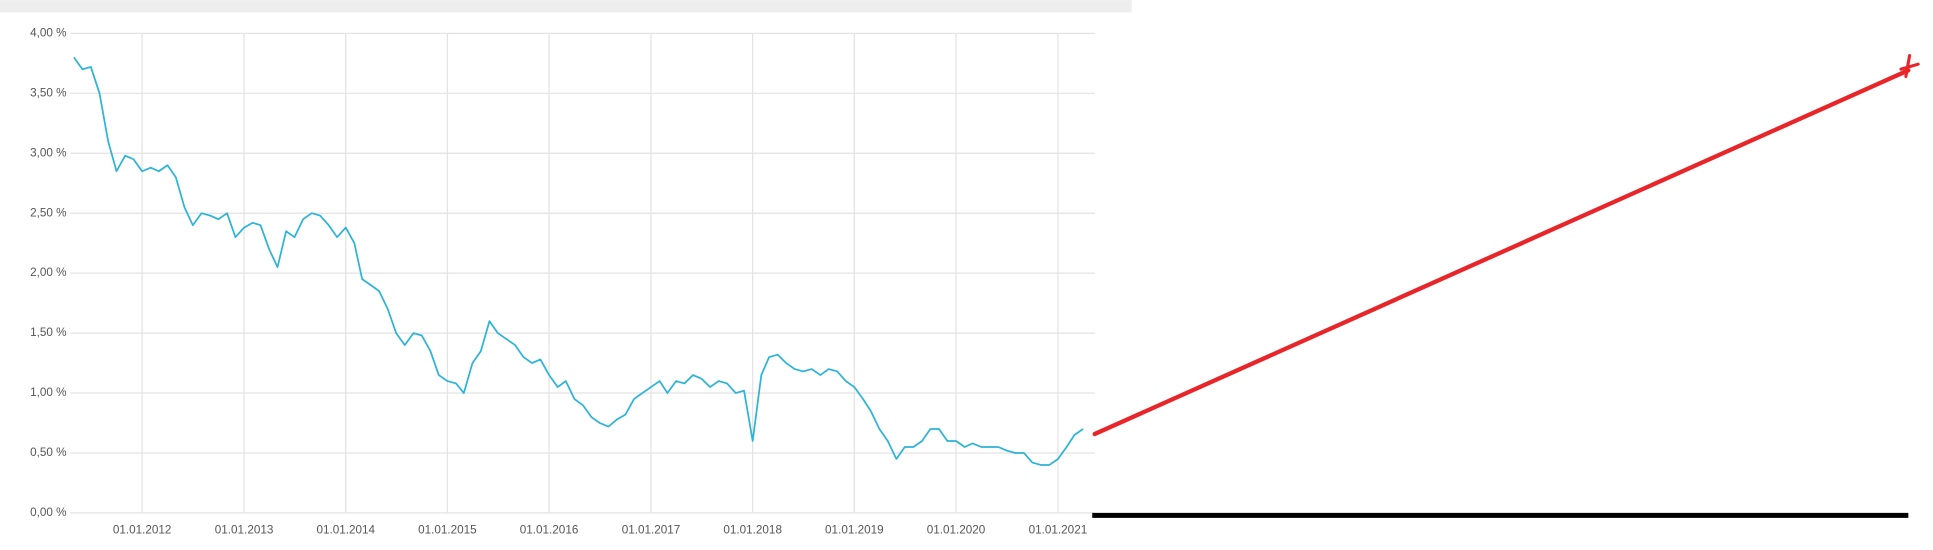  Describe the element at coordinates (48, 332) in the screenshot. I see `y-tick-label: 1,50 %` at that location.